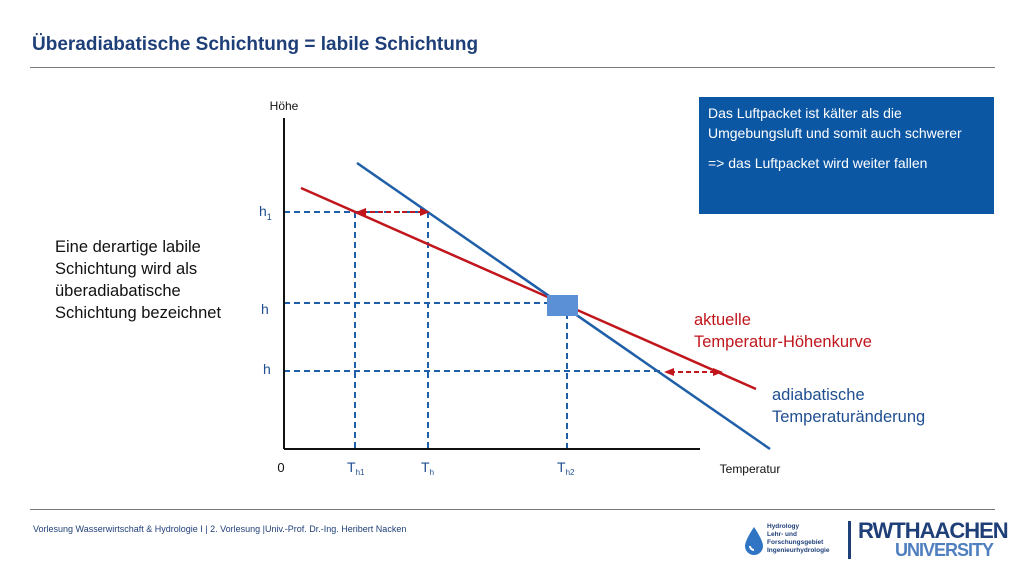 The height and width of the screenshot is (576, 1024). Describe the element at coordinates (849, 417) in the screenshot. I see `blue-curve-label-line2: Temperaturänderung` at that location.